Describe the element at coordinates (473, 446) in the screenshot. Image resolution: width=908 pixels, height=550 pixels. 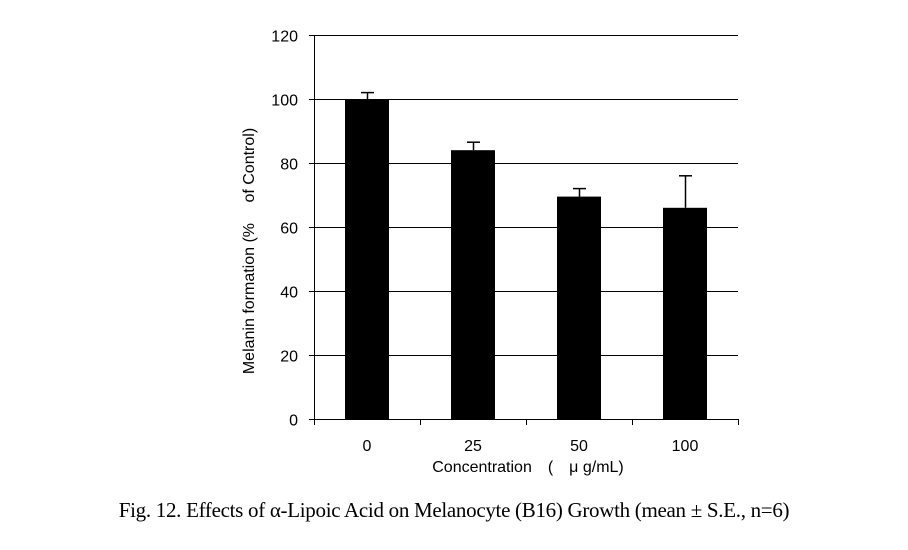
I see `x-tick-label-25: 25` at that location.